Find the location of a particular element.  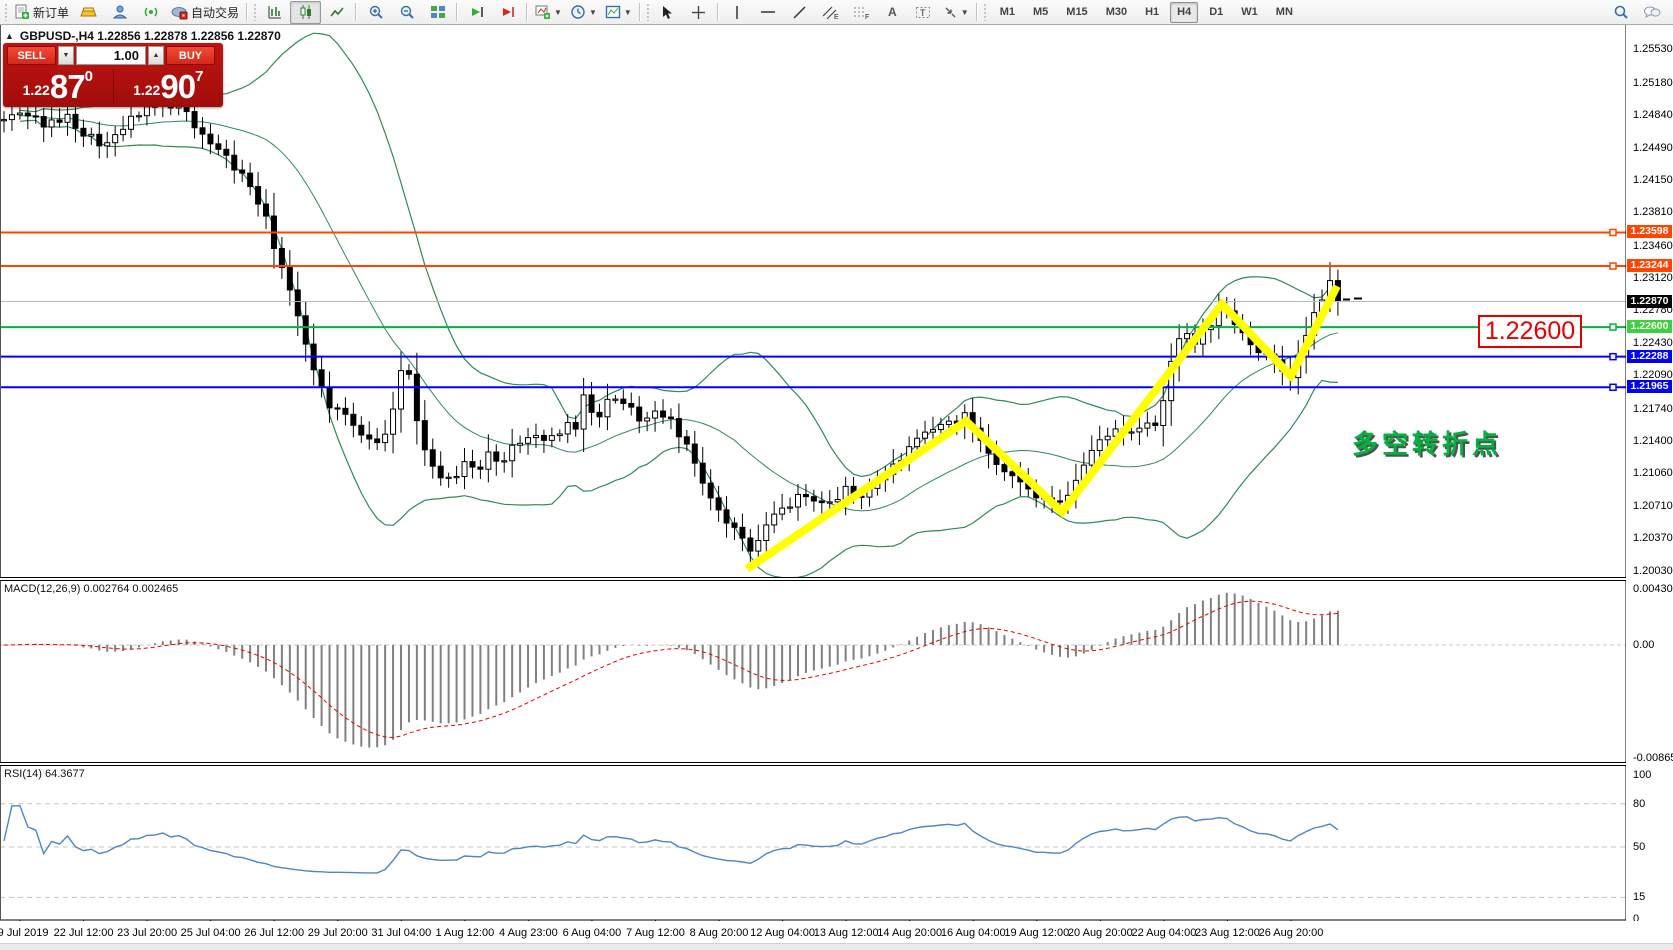

timeframe-button-h1: H1 is located at coordinates (1152, 12).